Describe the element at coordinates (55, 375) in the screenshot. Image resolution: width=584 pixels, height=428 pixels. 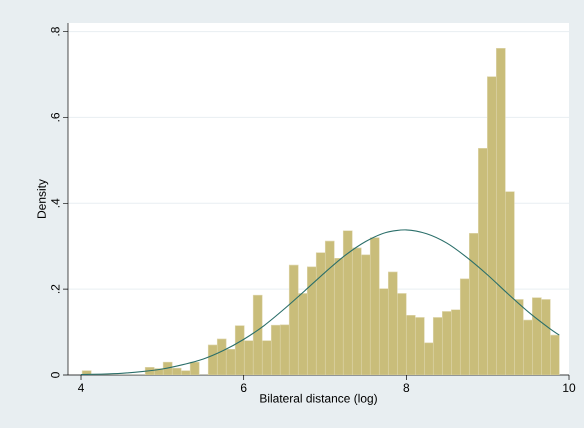
I see `y-tick-label: 0` at that location.